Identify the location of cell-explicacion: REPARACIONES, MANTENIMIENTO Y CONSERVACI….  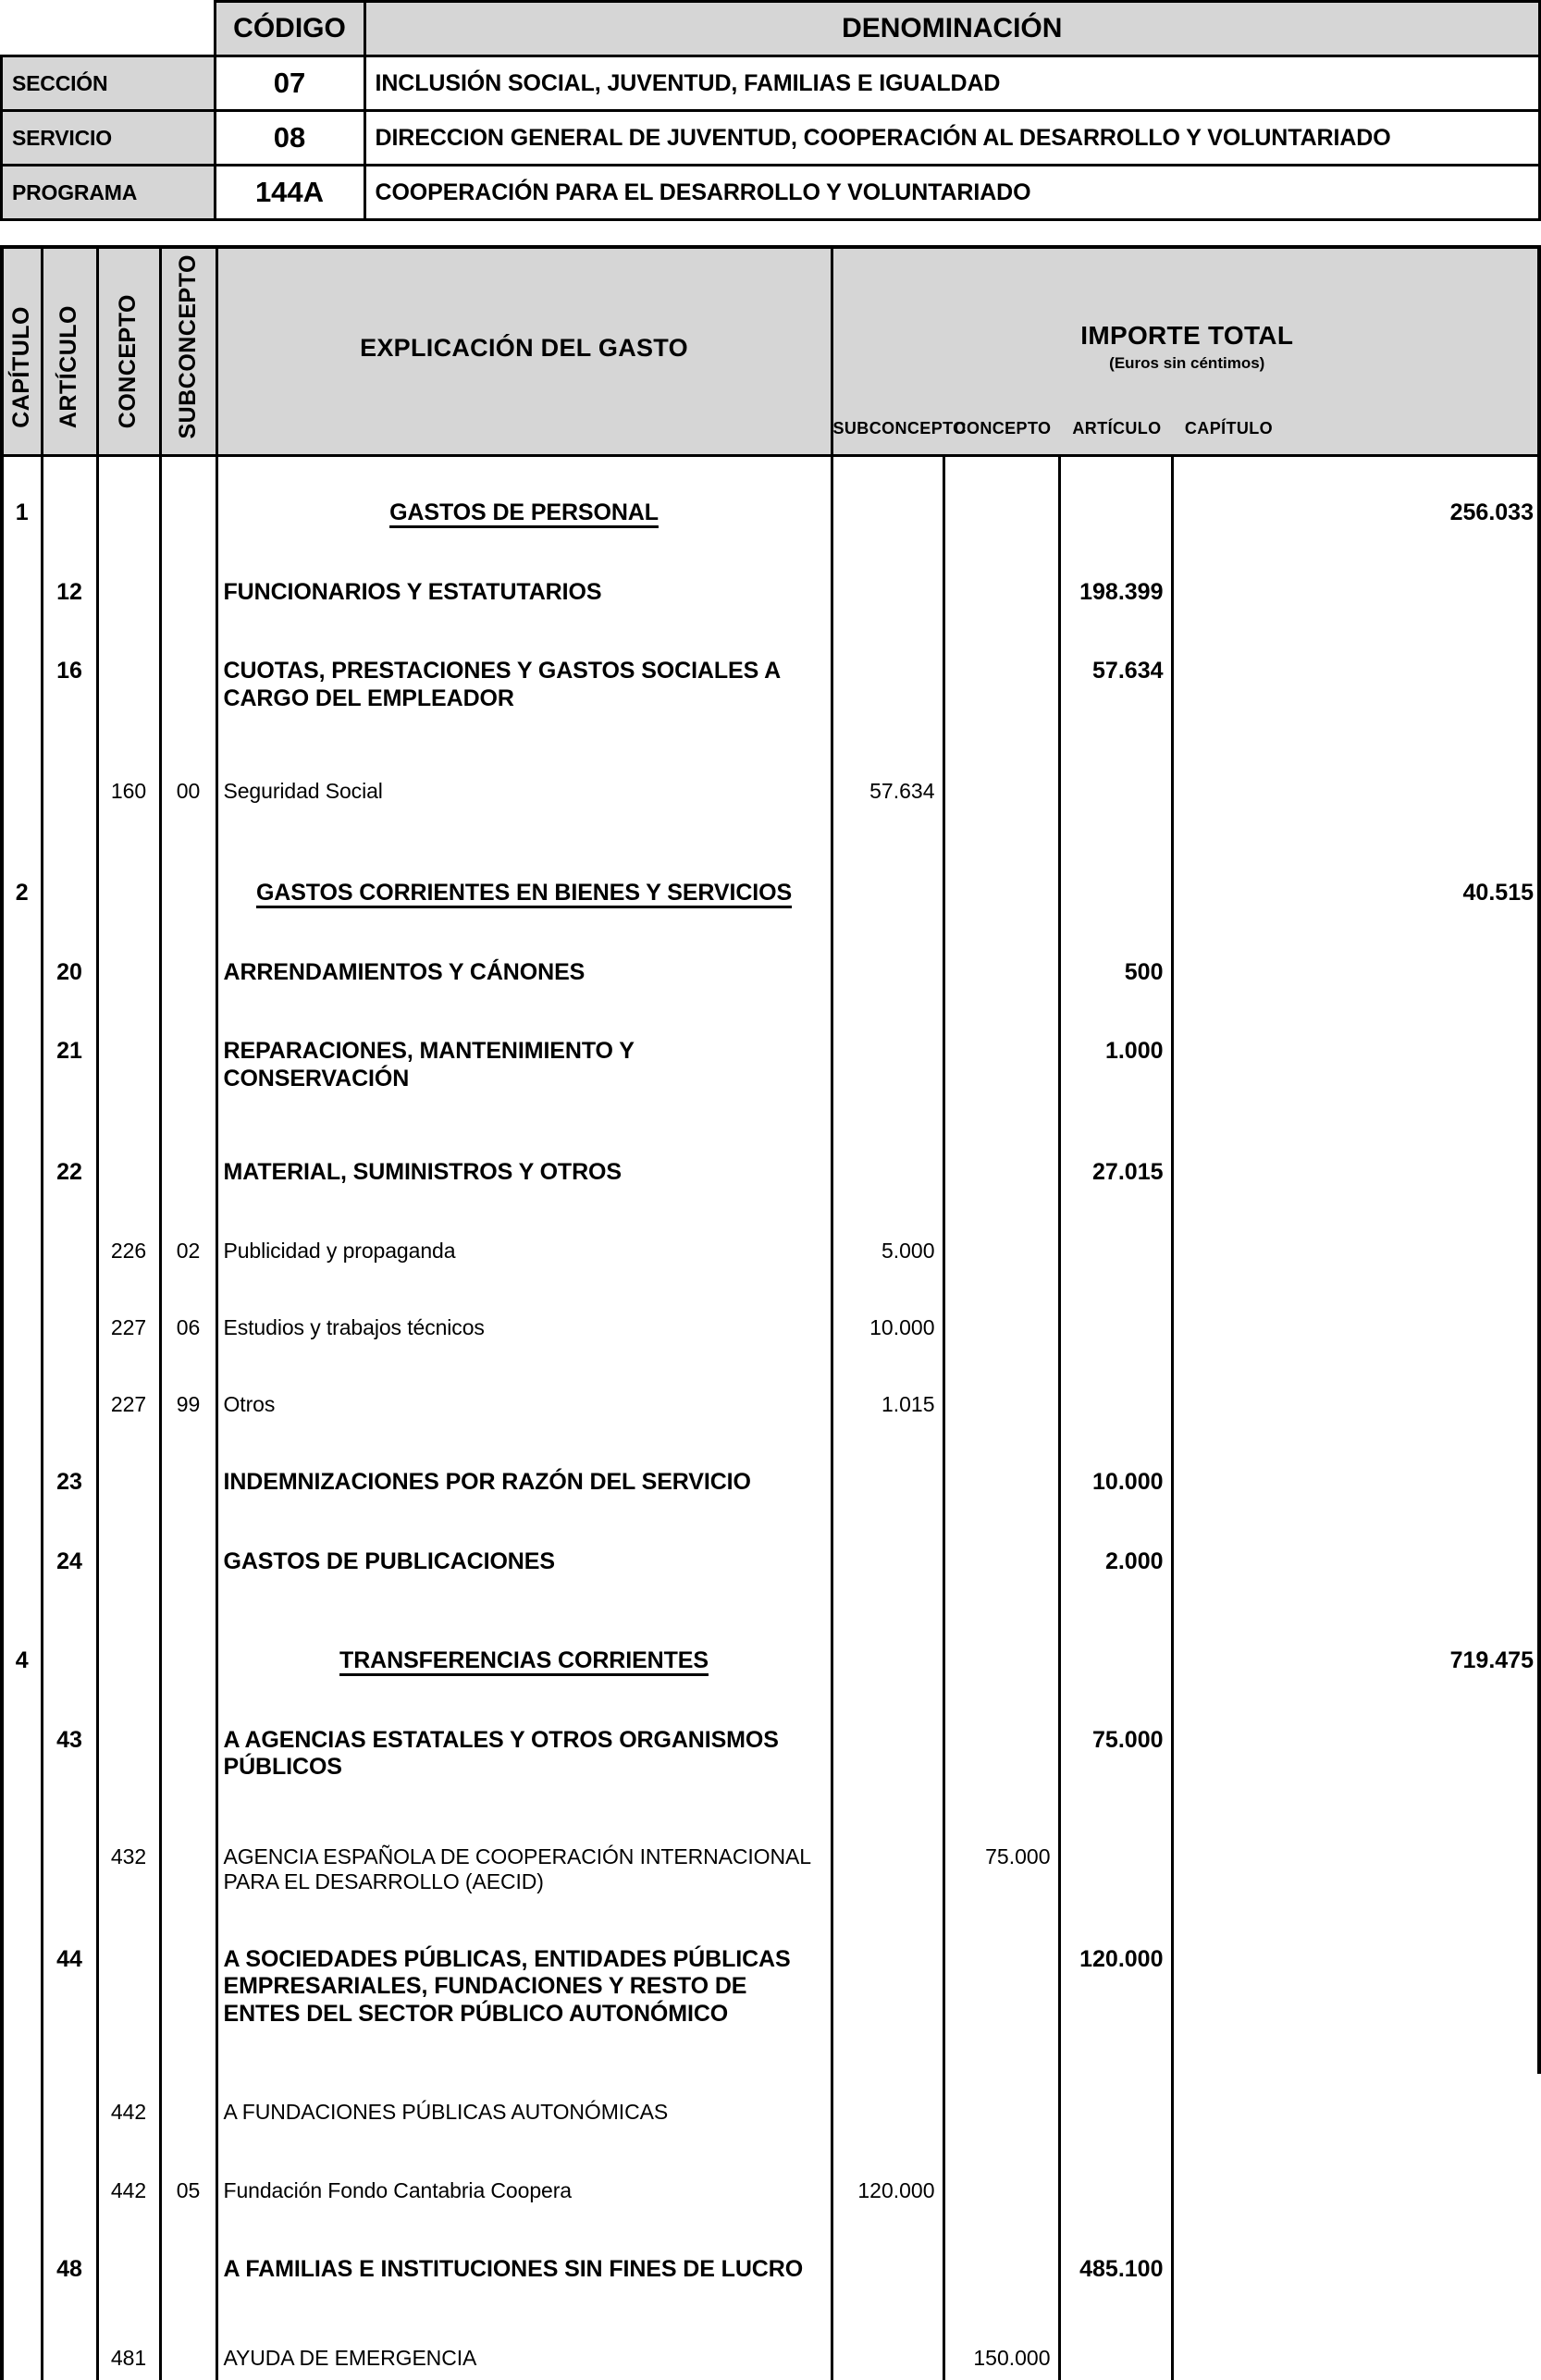
(524, 1064).